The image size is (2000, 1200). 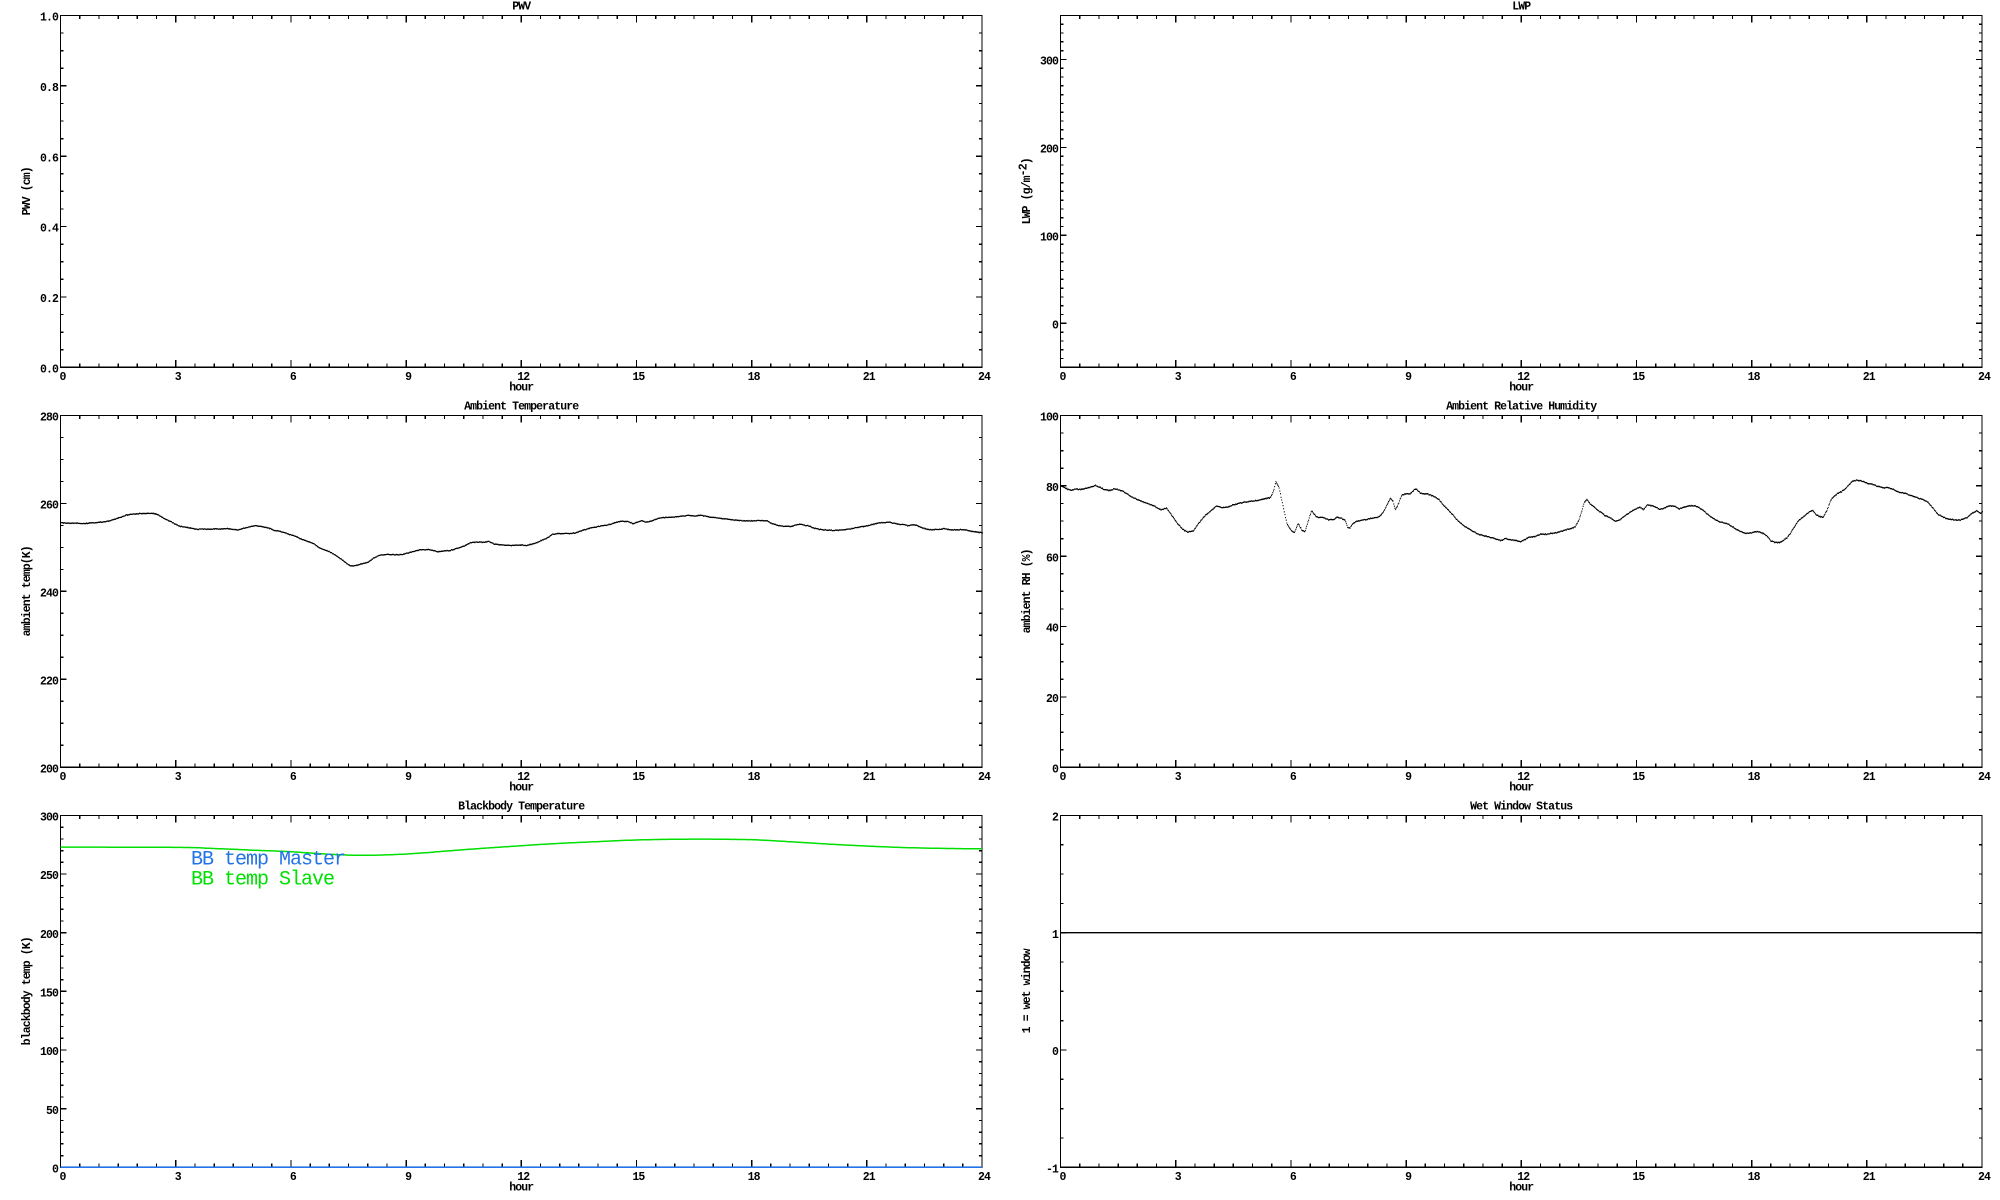 What do you see at coordinates (27, 991) in the screenshot?
I see `svg-text: blackbody temp (K)` at bounding box center [27, 991].